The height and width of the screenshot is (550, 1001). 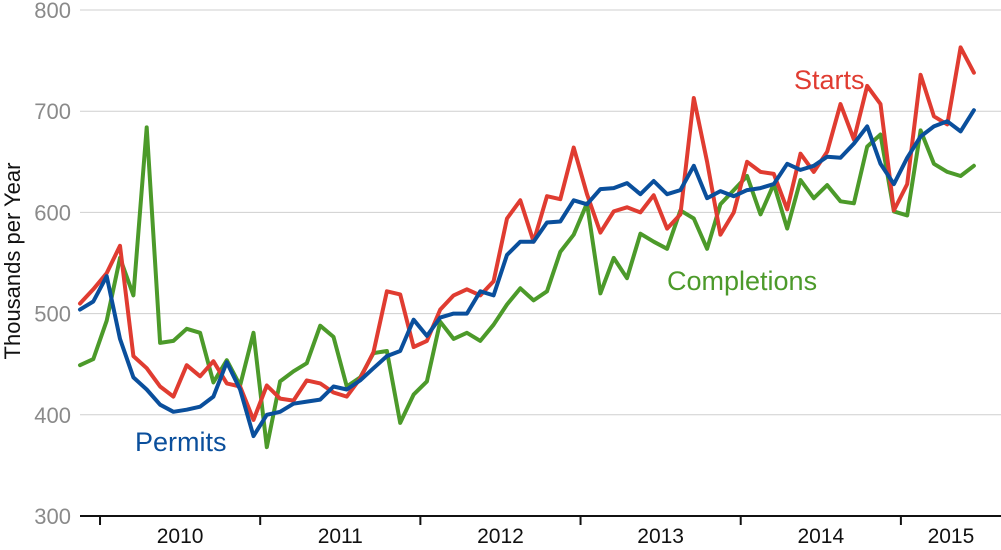 What do you see at coordinates (340, 536) in the screenshot?
I see `x-tick-label-2011: 2011` at bounding box center [340, 536].